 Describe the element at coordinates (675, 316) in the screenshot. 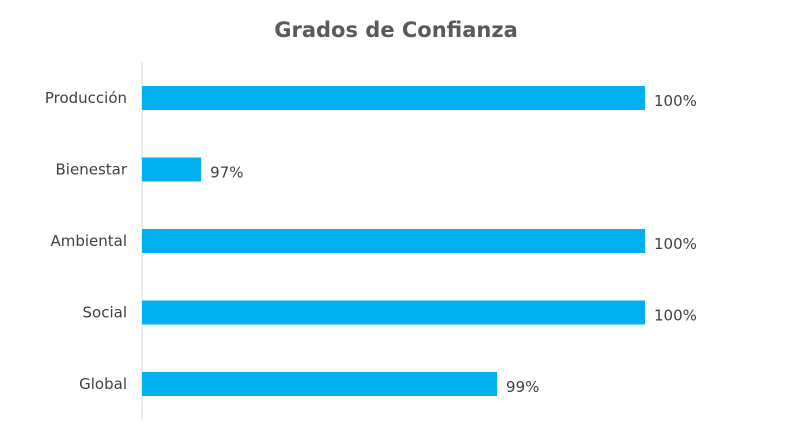

I see `data-label-3: 100%` at that location.